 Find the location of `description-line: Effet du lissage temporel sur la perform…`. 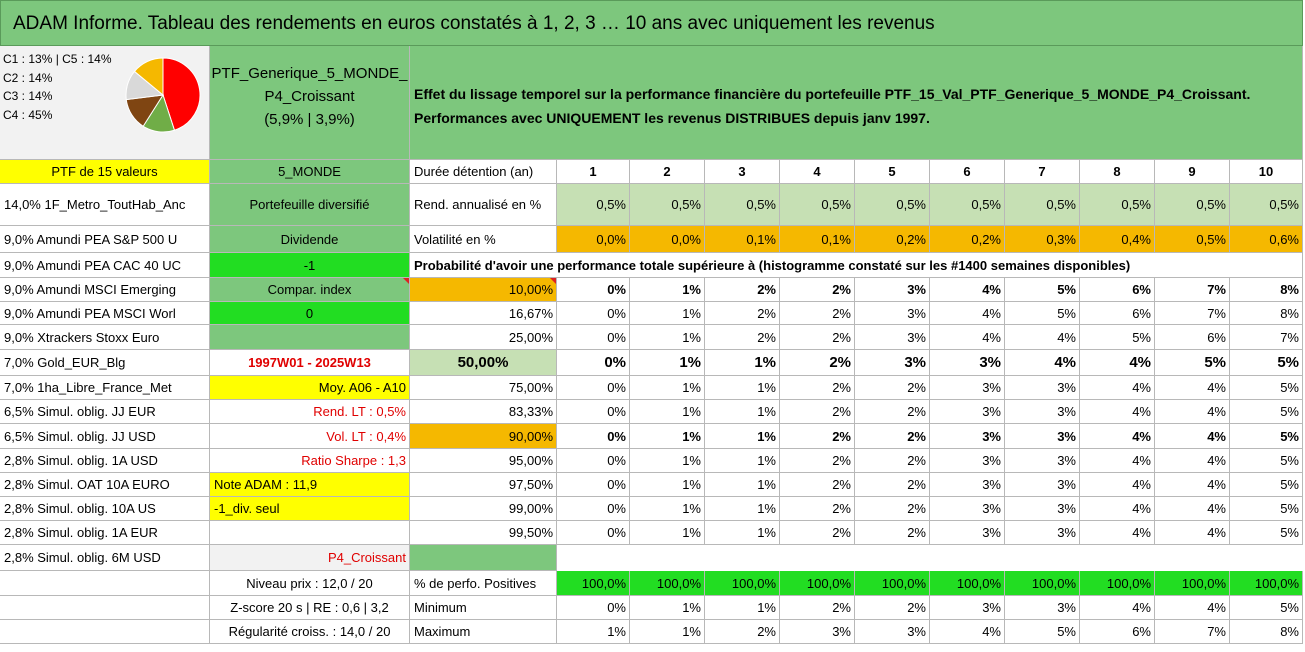

description-line: Effet du lissage temporel sur la perform… is located at coordinates (832, 94).